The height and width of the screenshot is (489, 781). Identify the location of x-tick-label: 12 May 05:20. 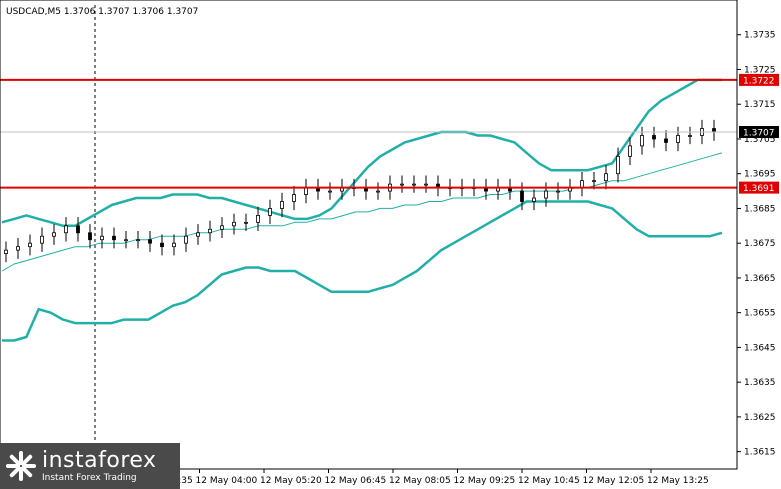
(291, 481).